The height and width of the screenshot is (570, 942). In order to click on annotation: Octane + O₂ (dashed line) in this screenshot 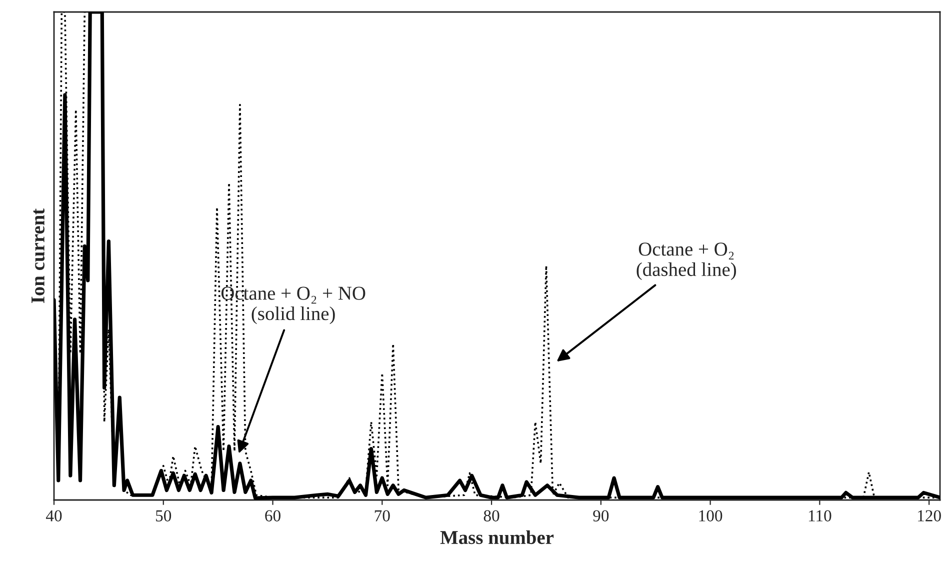, I will do `click(686, 261)`.